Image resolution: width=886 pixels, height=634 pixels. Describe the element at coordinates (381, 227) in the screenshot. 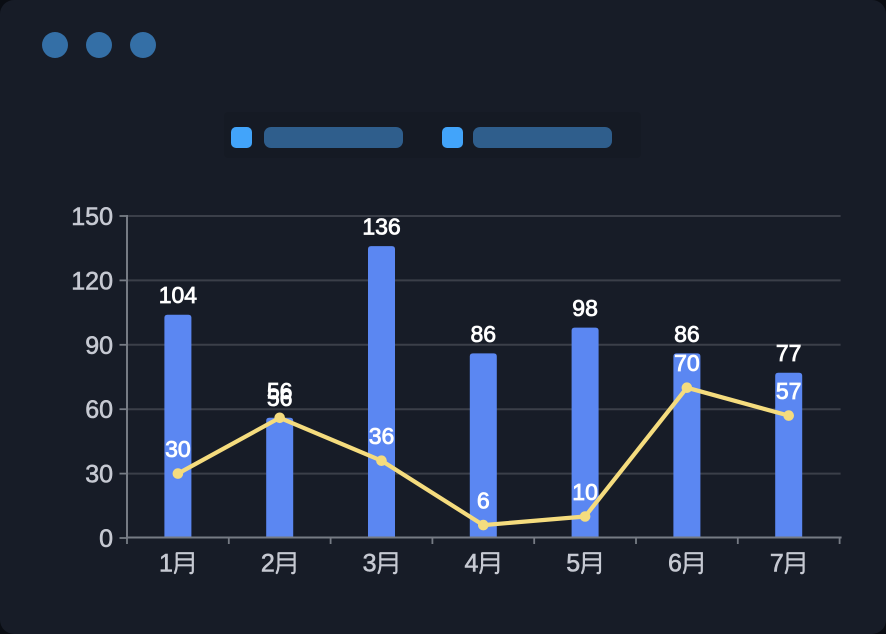

I see `svg-text: 136` at that location.